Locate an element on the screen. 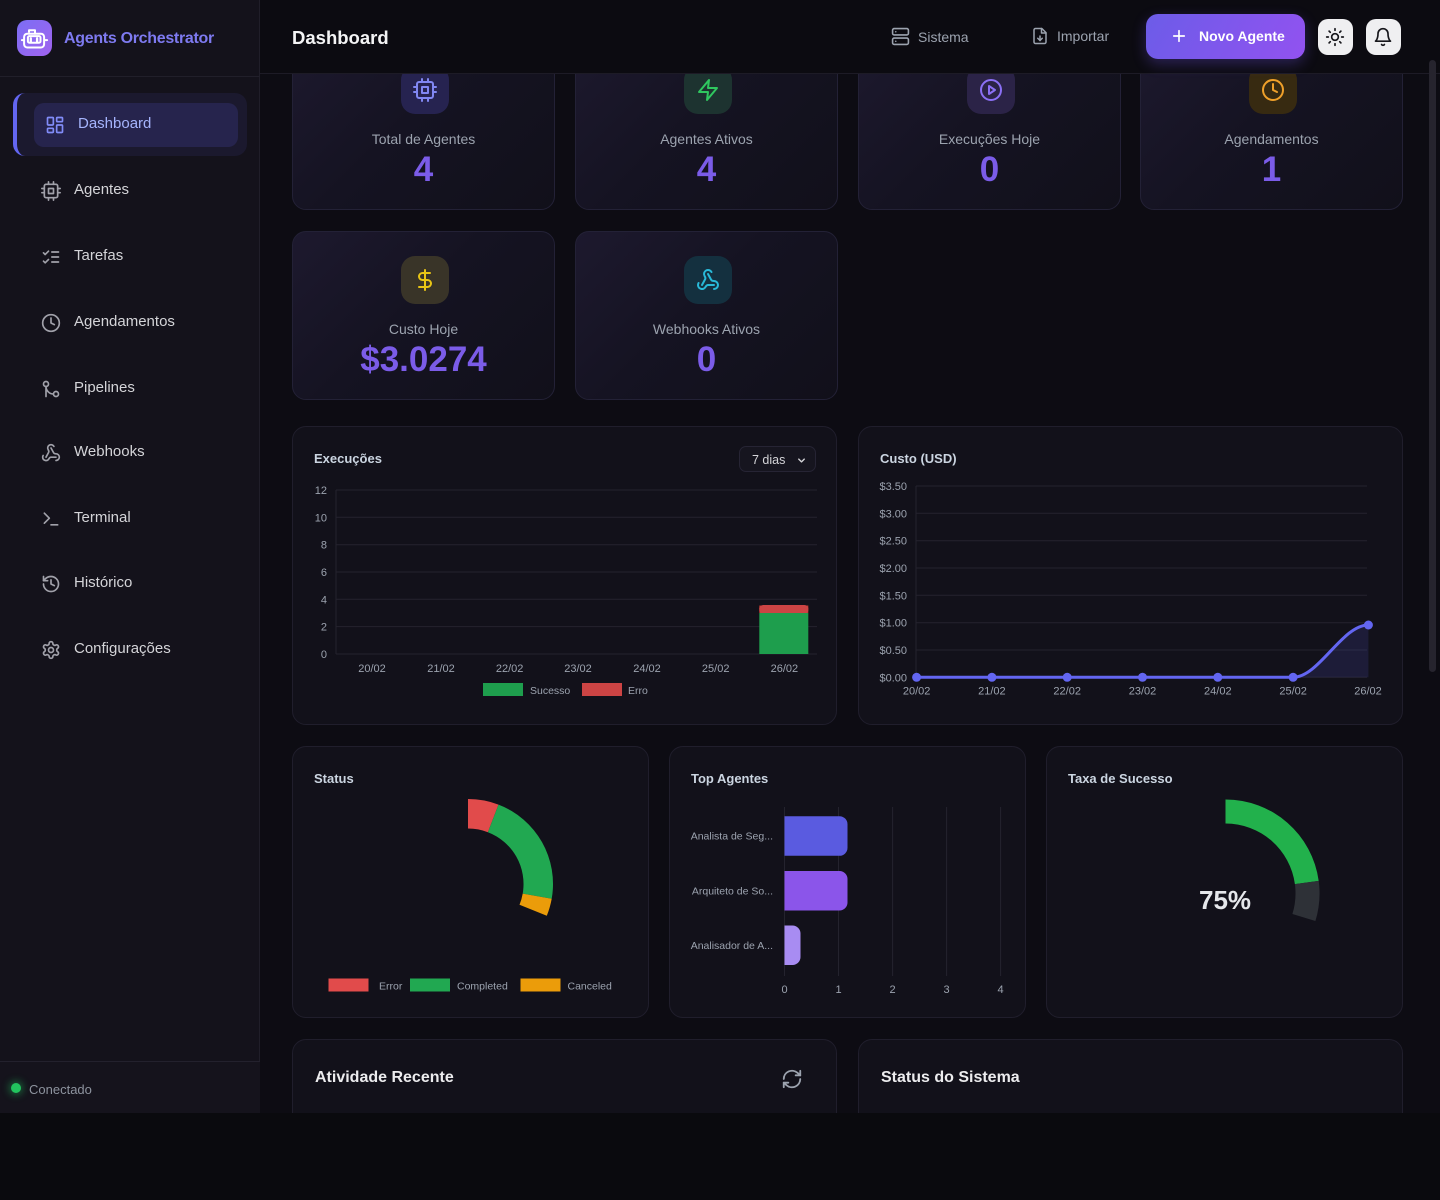 The image size is (1440, 1200). svg-text: 6 is located at coordinates (324, 573).